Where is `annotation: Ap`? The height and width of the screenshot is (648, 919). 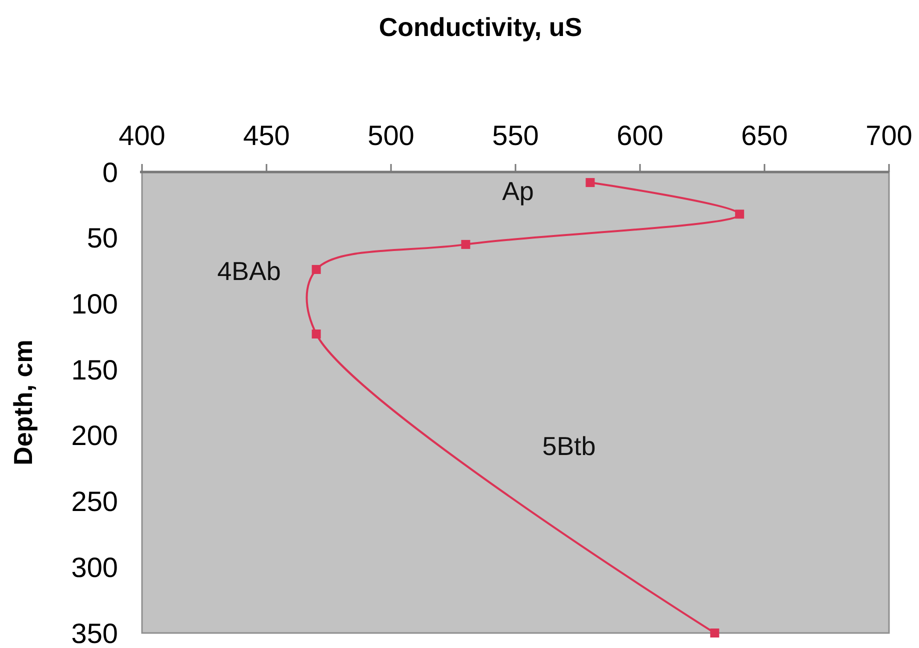
annotation: Ap is located at coordinates (518, 191).